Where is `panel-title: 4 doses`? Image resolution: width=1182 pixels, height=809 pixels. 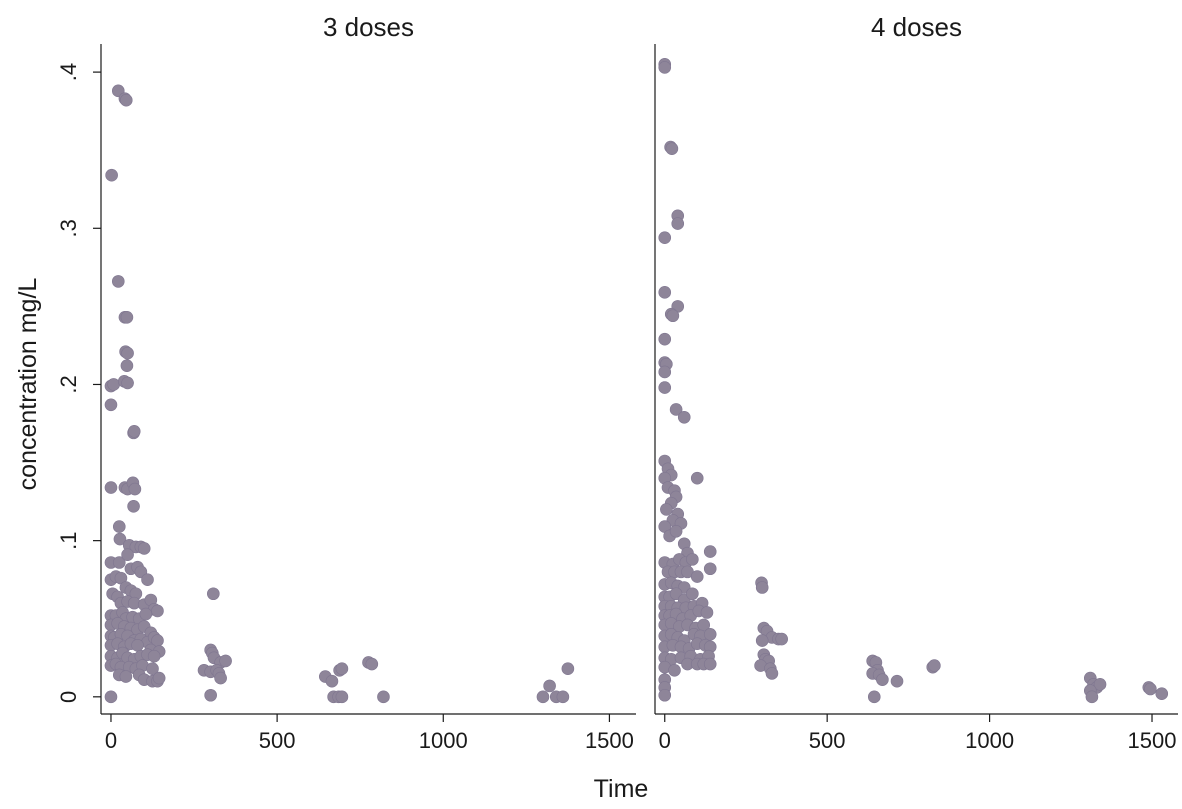
panel-title: 4 doses is located at coordinates (916, 27).